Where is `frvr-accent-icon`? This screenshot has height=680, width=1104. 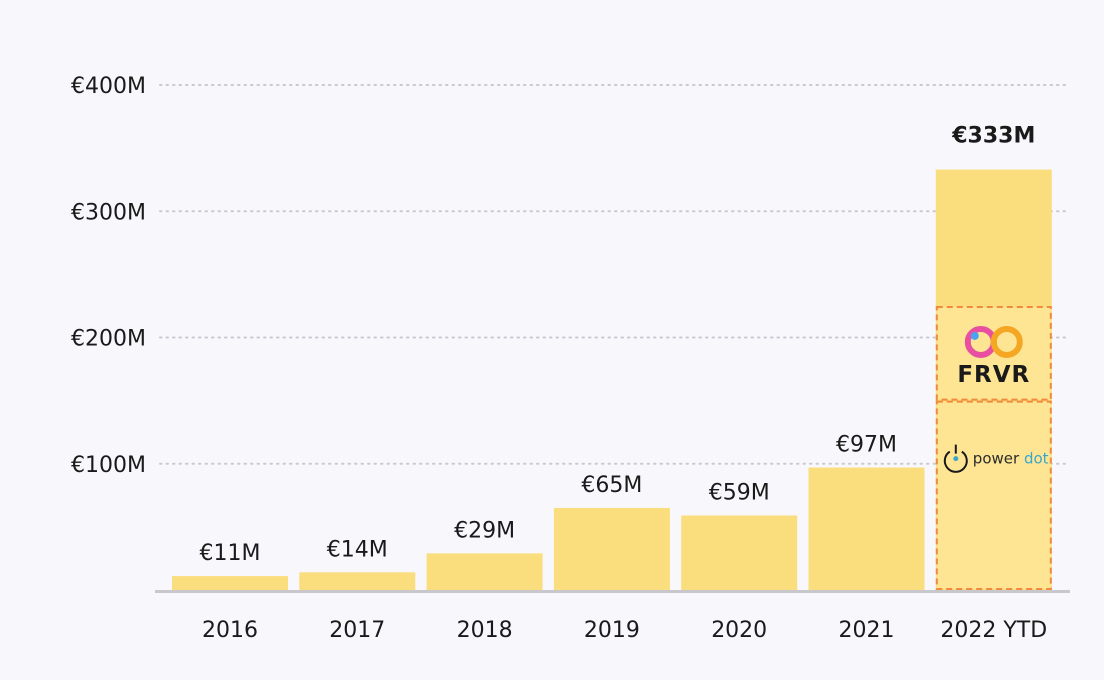 frvr-accent-icon is located at coordinates (974, 335).